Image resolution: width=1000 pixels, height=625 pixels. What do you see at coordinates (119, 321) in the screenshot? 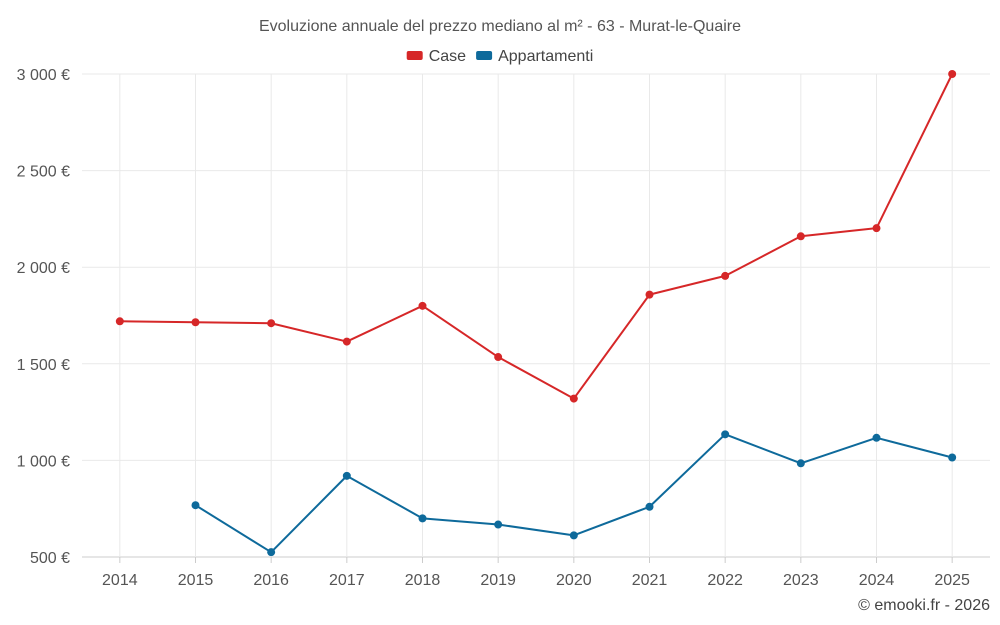
I see `data-point-case-2014` at bounding box center [119, 321].